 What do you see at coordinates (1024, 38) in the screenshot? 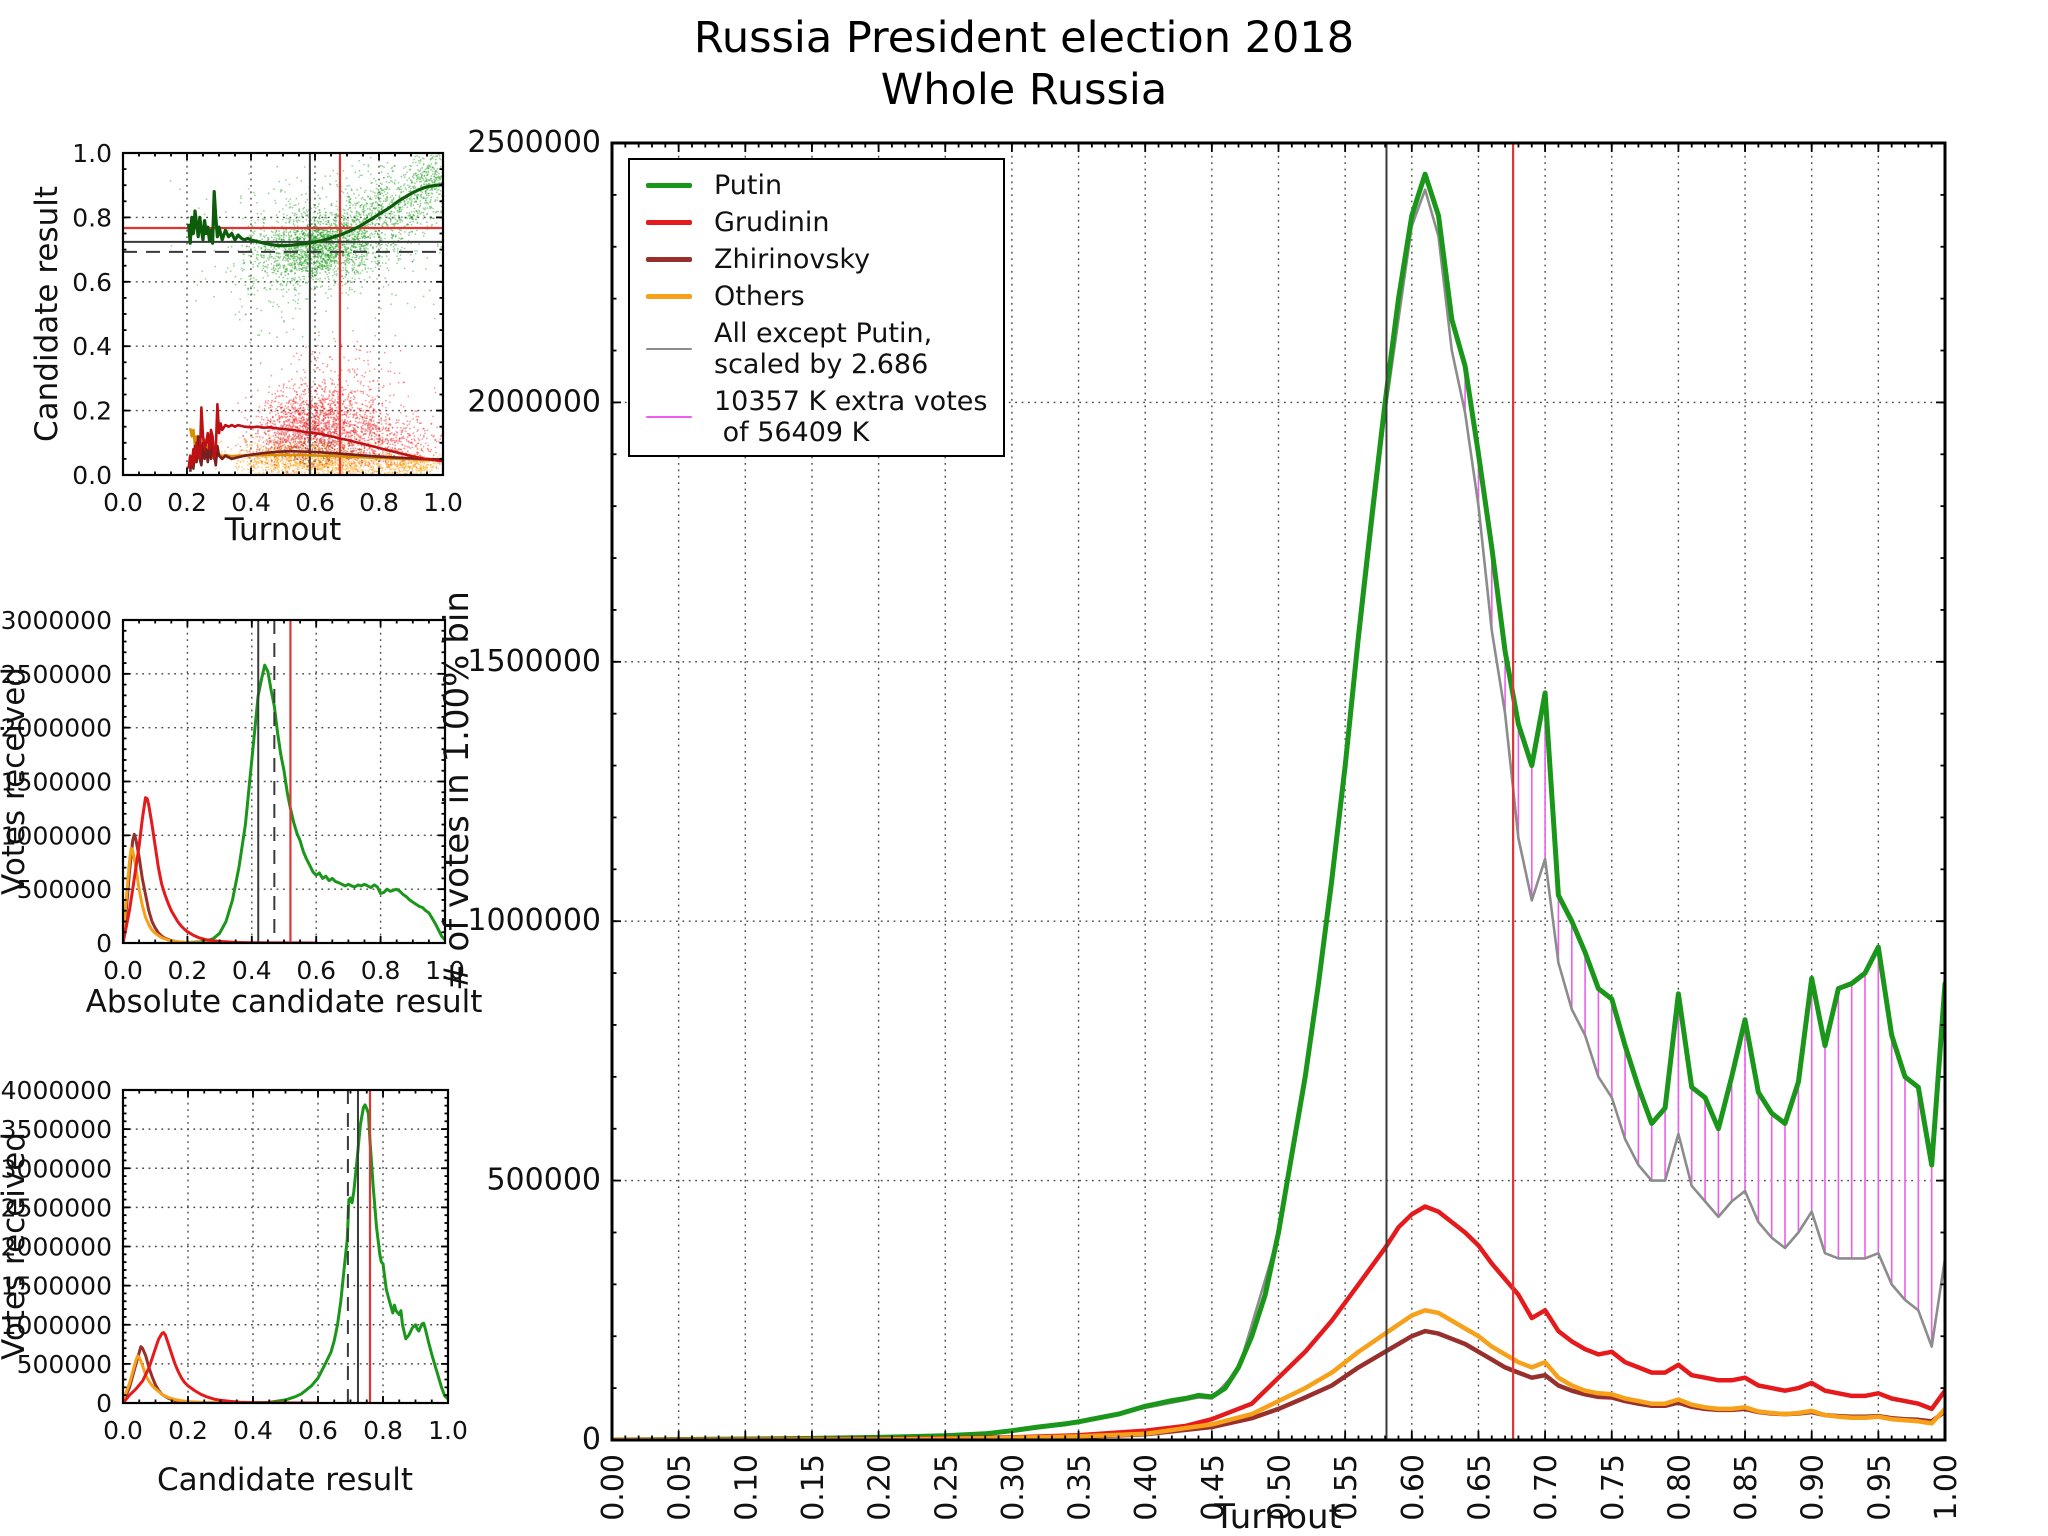
I see `figure-title-line1: Russia President election 2018` at bounding box center [1024, 38].